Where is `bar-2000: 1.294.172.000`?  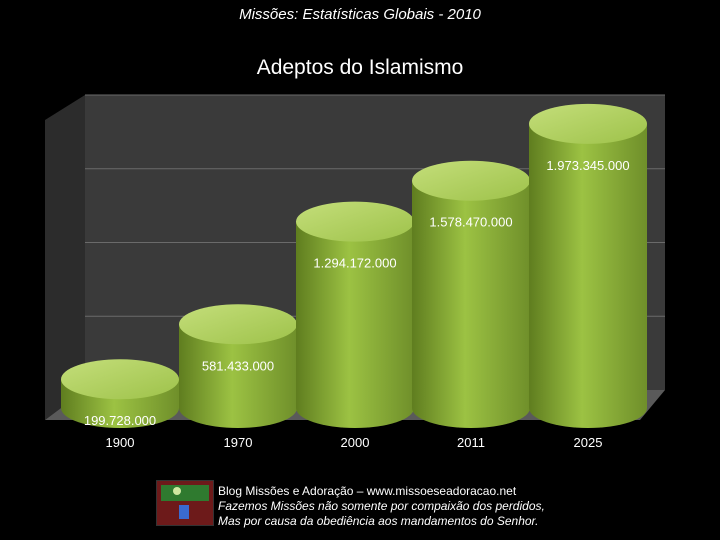
bar-2000: 1.294.172.000 is located at coordinates (355, 314).